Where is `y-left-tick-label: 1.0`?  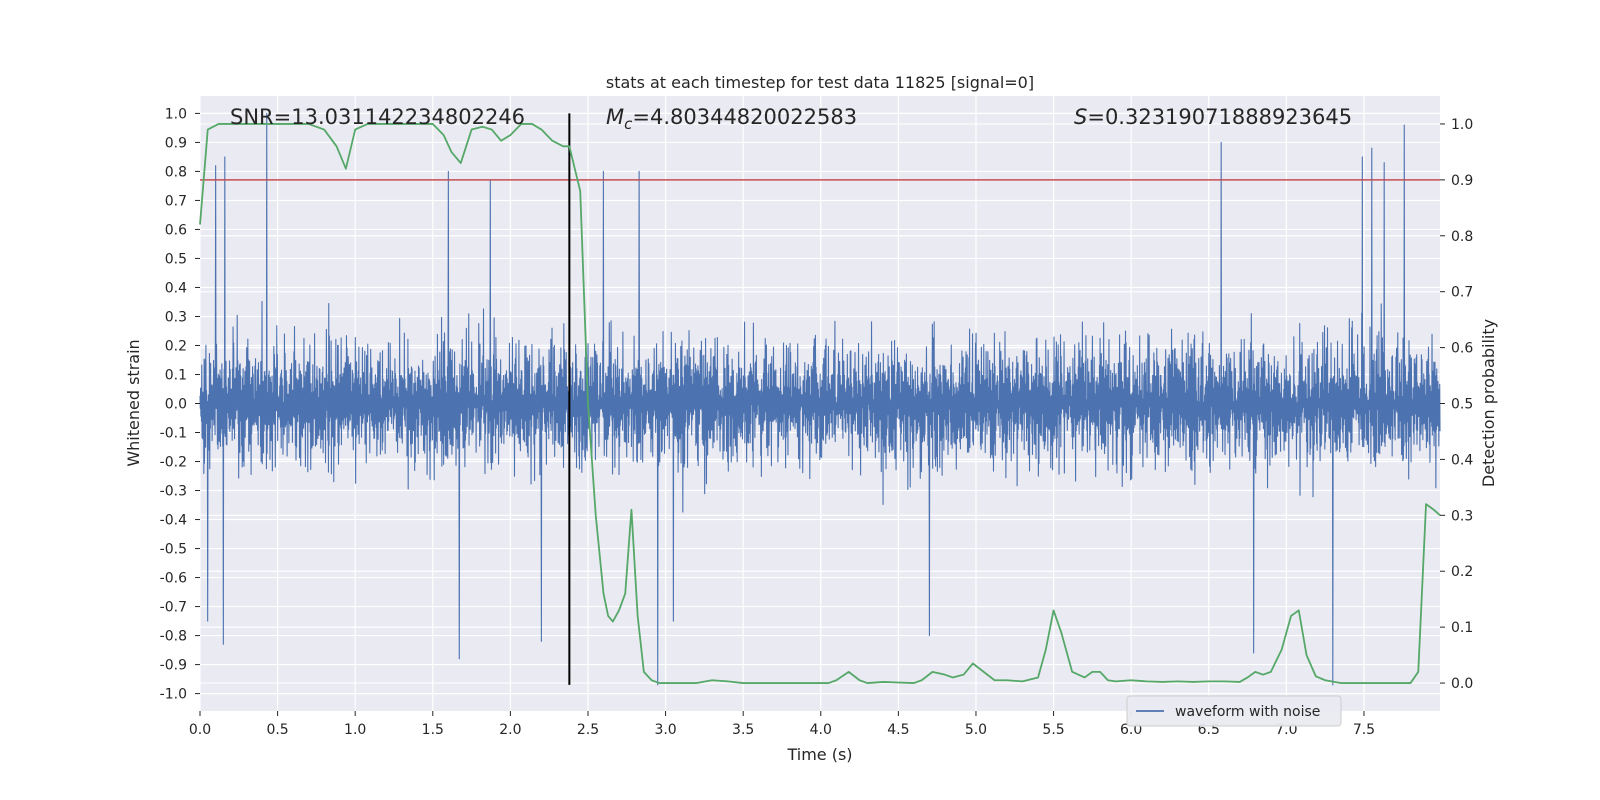
y-left-tick-label: 1.0 is located at coordinates (176, 114).